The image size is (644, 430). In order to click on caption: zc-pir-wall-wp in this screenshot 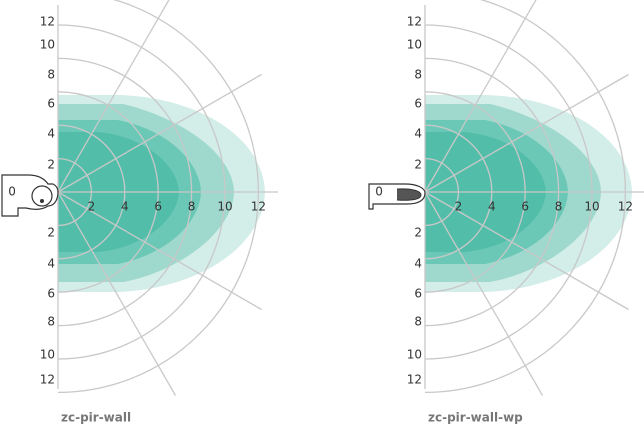, I will do `click(475, 418)`.